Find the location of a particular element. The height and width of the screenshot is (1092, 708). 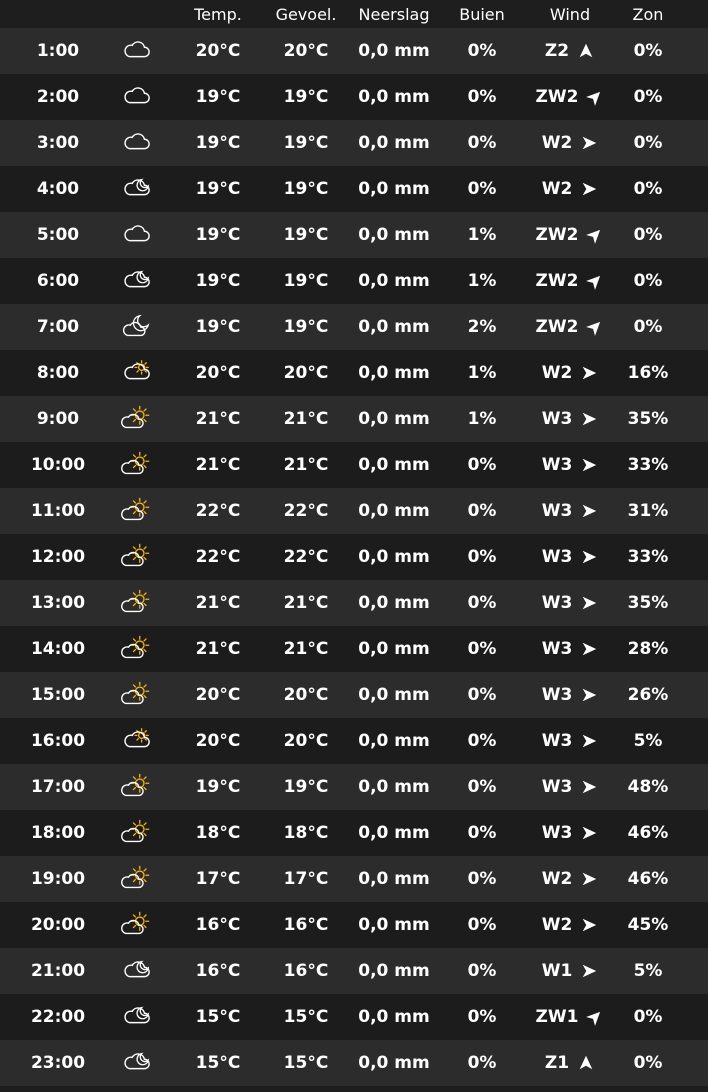

row-feel: 19°C is located at coordinates (306, 235).